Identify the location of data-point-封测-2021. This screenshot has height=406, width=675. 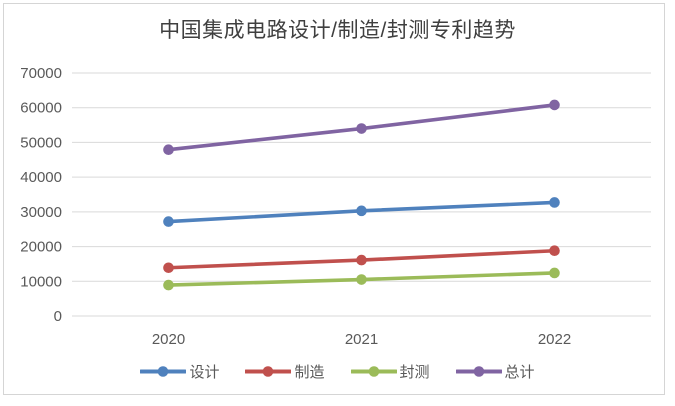
(361, 279).